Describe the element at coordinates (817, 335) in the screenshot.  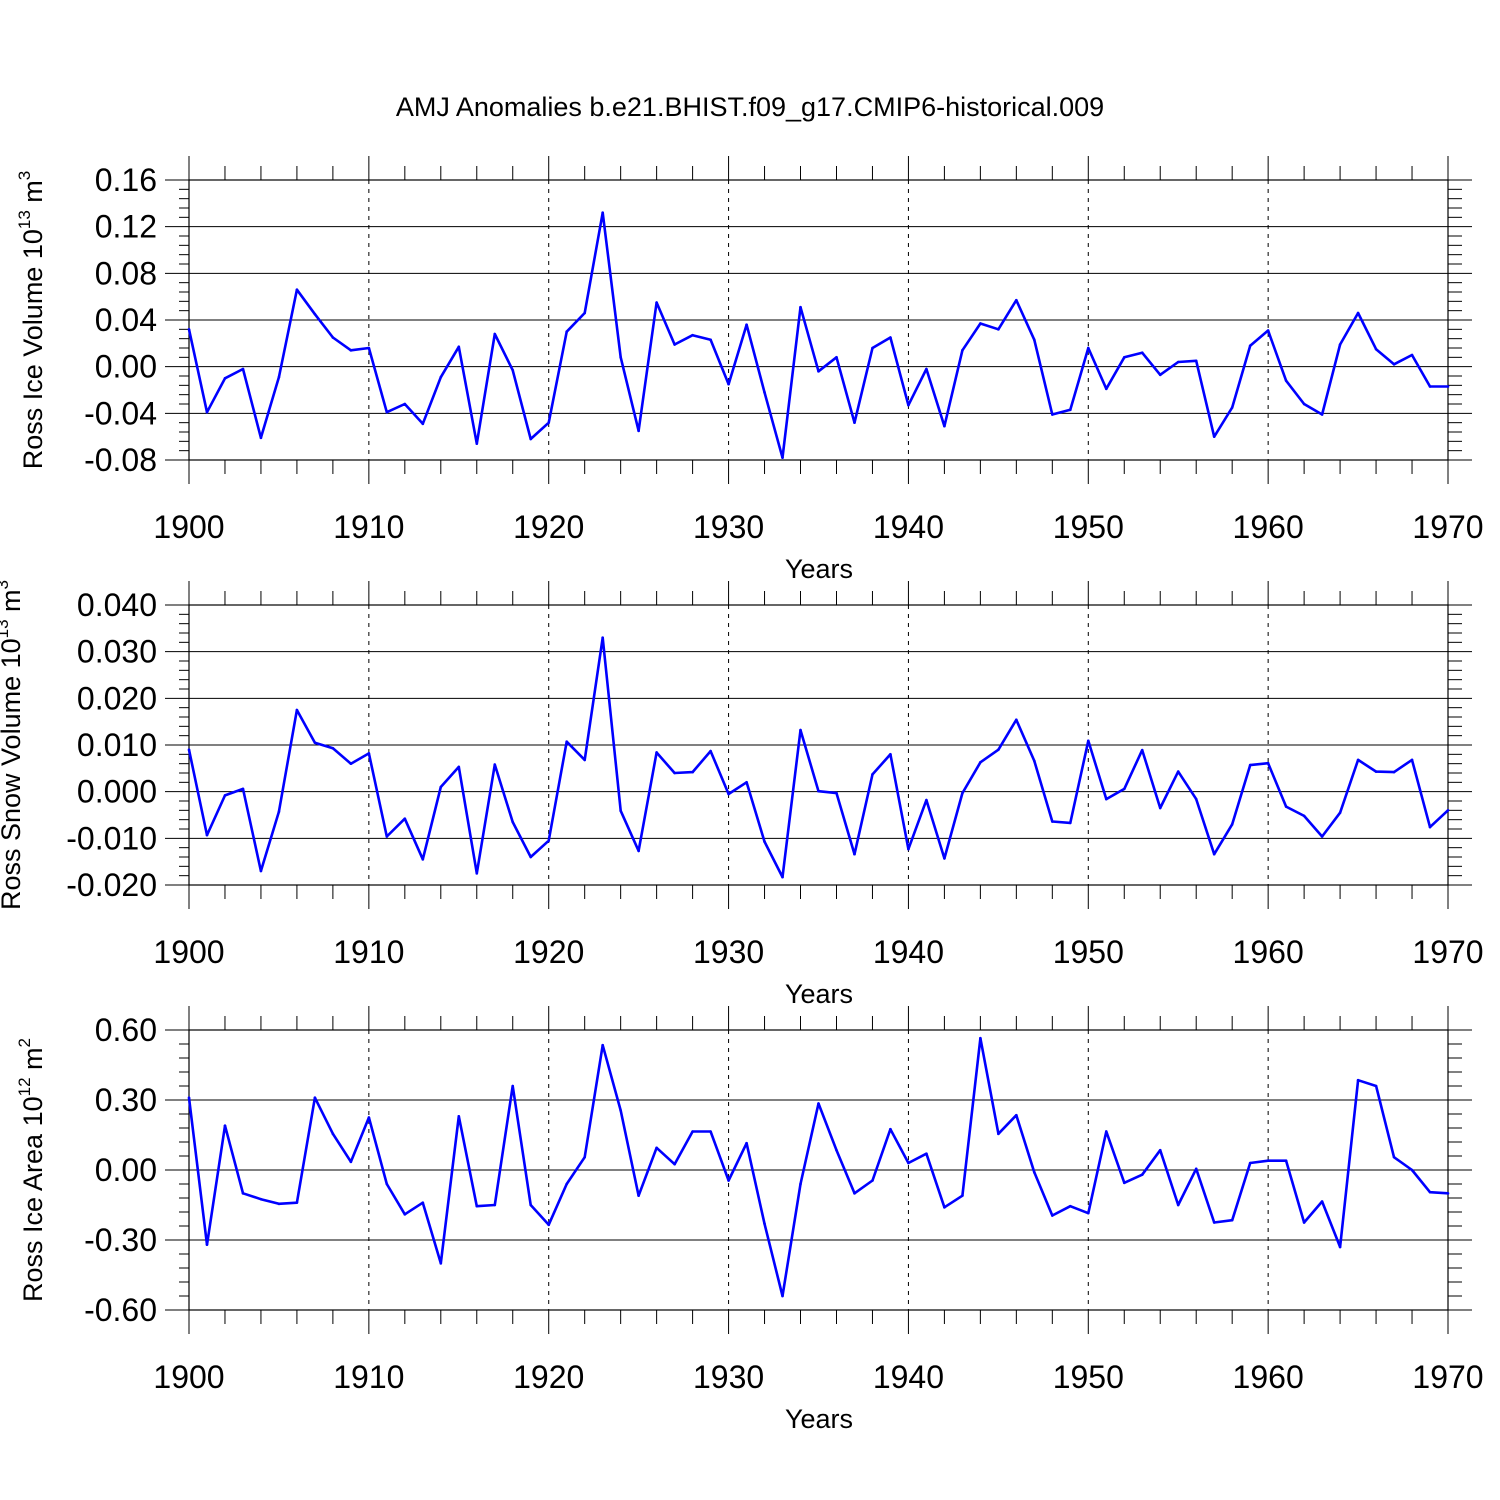
I see `series-line` at that location.